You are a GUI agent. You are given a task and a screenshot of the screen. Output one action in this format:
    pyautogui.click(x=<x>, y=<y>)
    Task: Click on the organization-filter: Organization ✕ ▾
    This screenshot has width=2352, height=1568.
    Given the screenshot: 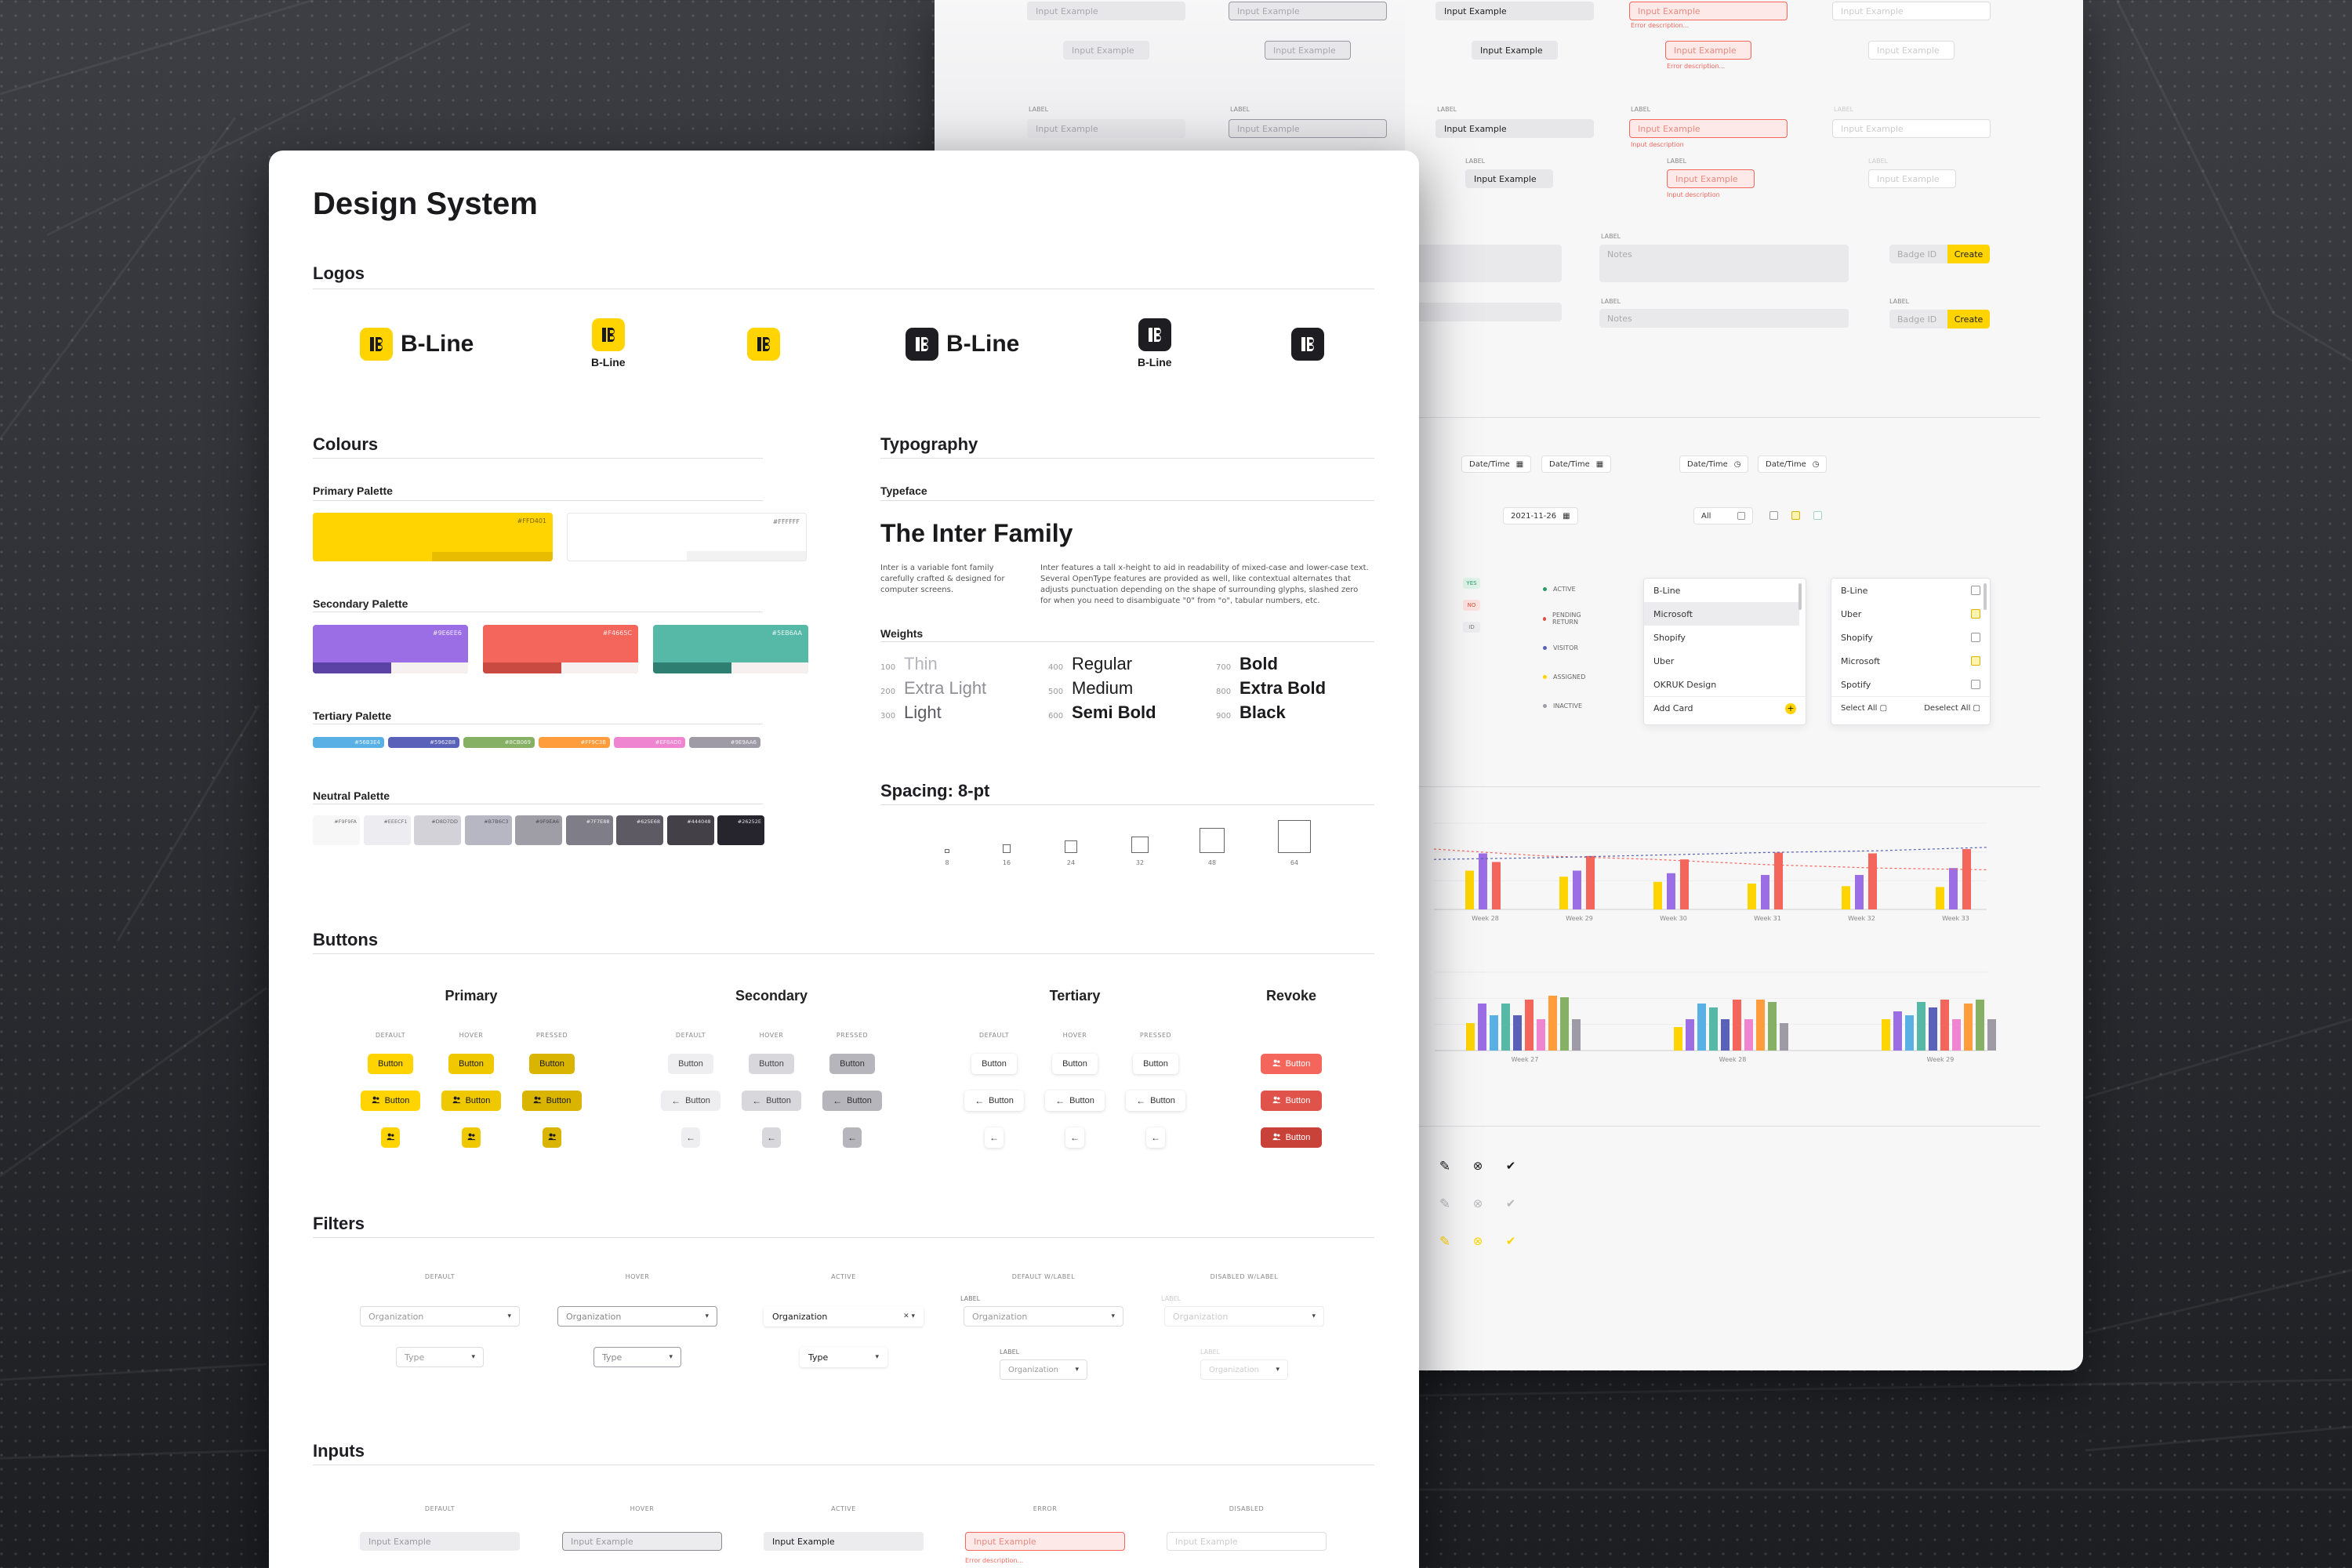 What is the action you would take?
    pyautogui.click(x=844, y=1316)
    